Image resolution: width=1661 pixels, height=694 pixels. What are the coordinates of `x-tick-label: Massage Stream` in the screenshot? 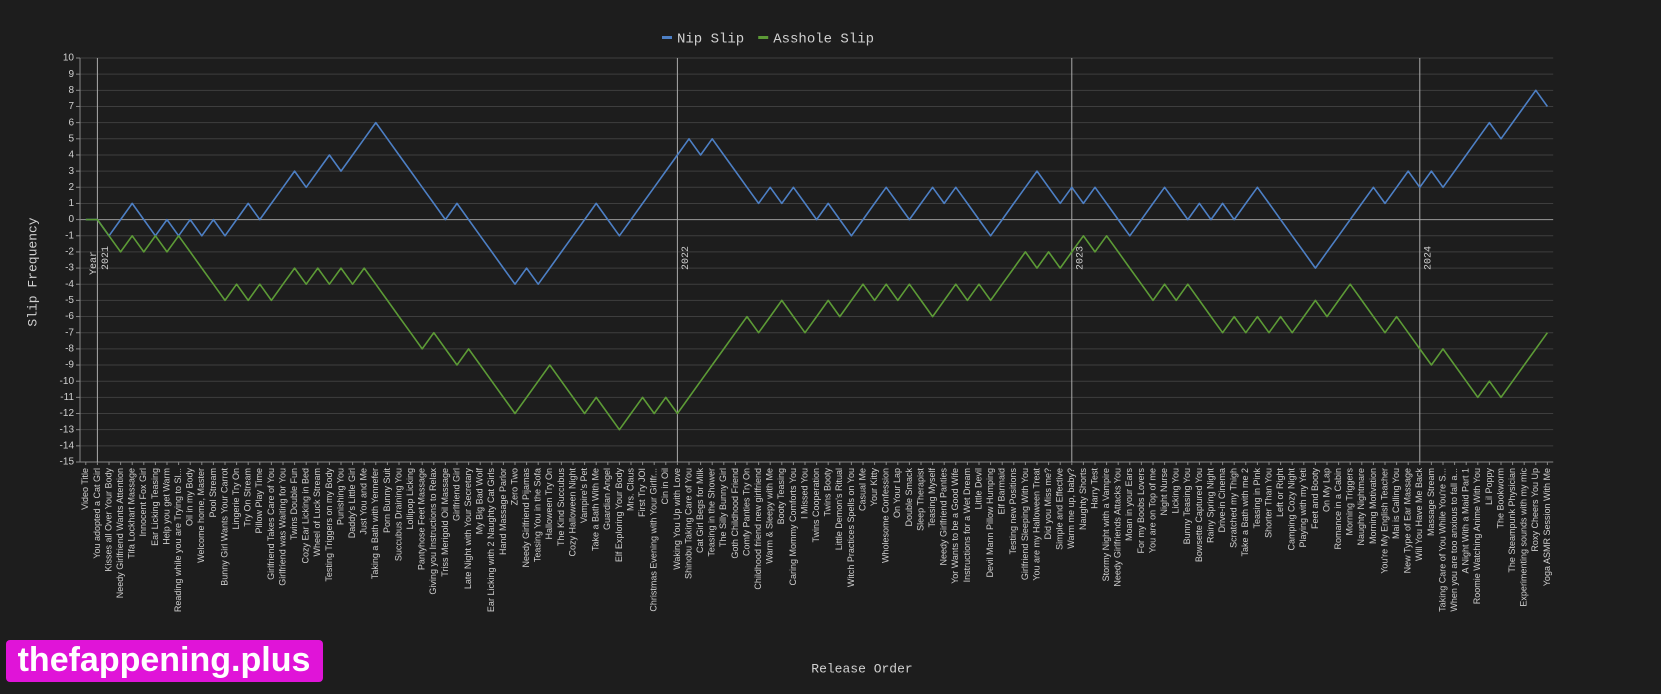 It's located at (1431, 502).